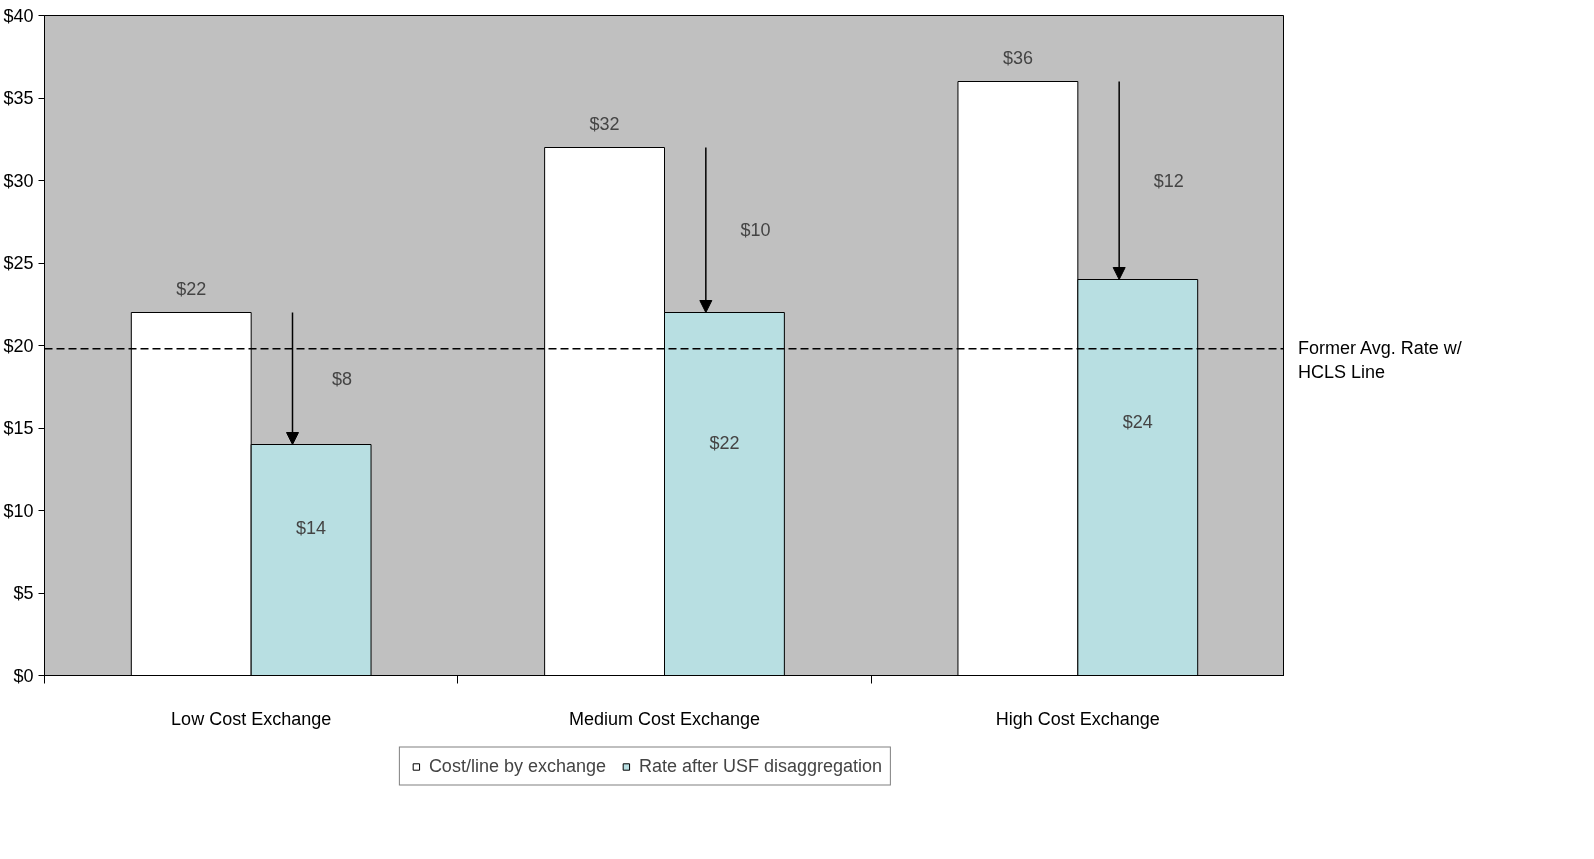 This screenshot has height=859, width=1594. What do you see at coordinates (342, 378) in the screenshot?
I see `annotation: $8` at bounding box center [342, 378].